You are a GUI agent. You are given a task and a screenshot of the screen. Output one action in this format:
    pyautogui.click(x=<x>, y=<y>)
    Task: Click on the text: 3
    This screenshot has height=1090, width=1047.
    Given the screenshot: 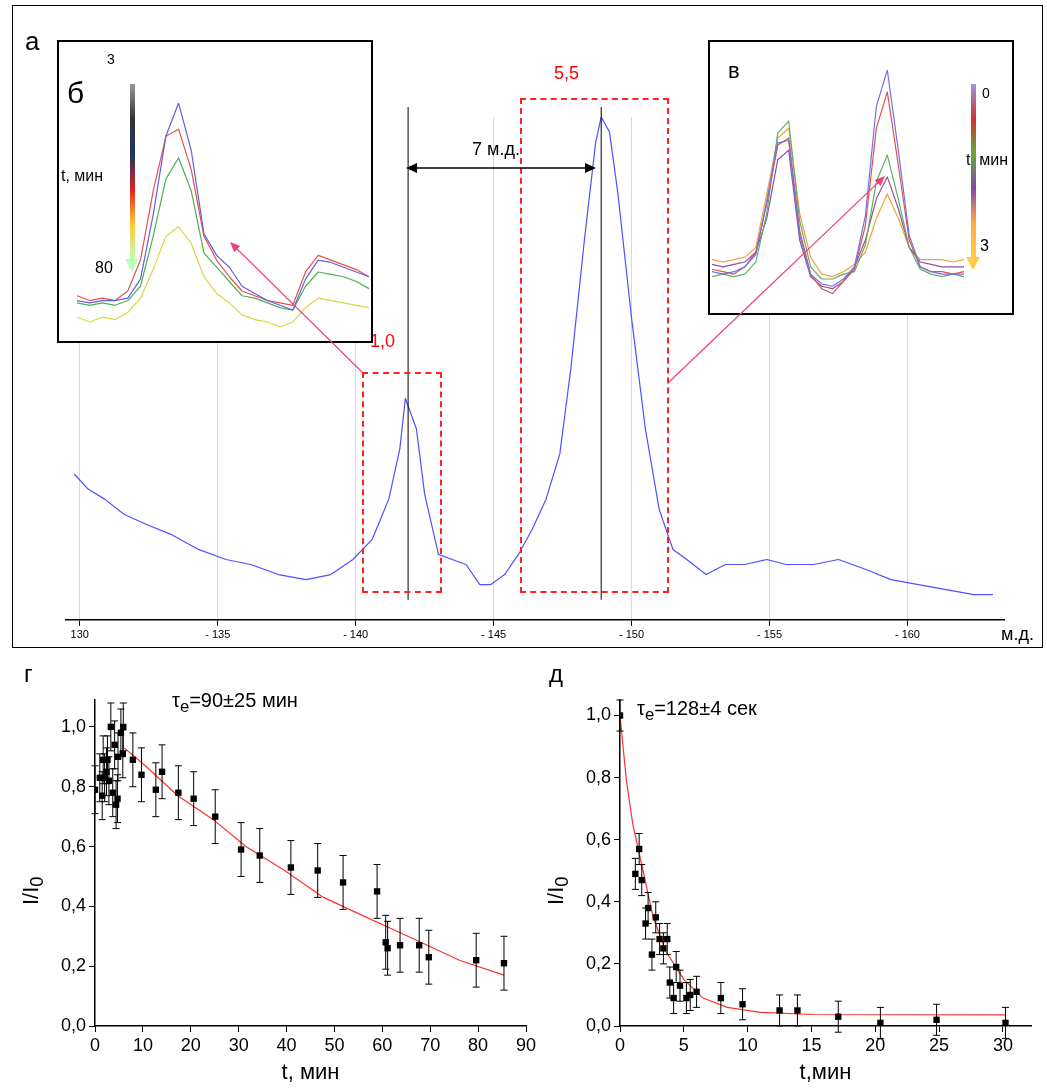 What is the action you would take?
    pyautogui.click(x=111, y=59)
    